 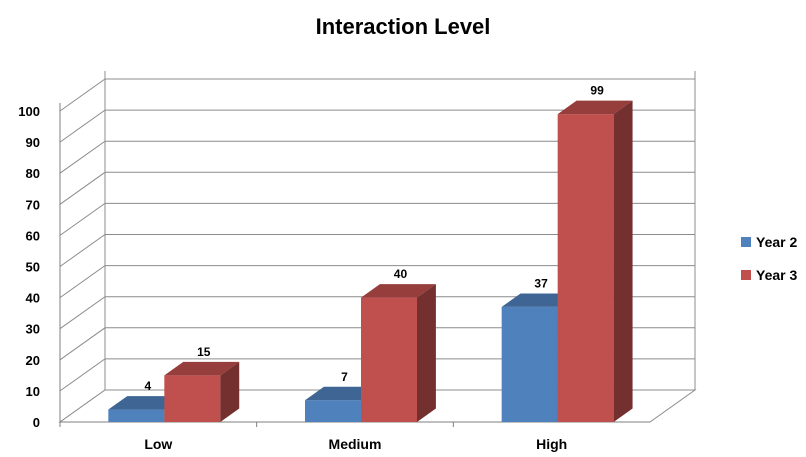 I want to click on bar-year-3-medium-top, so click(x=398, y=291).